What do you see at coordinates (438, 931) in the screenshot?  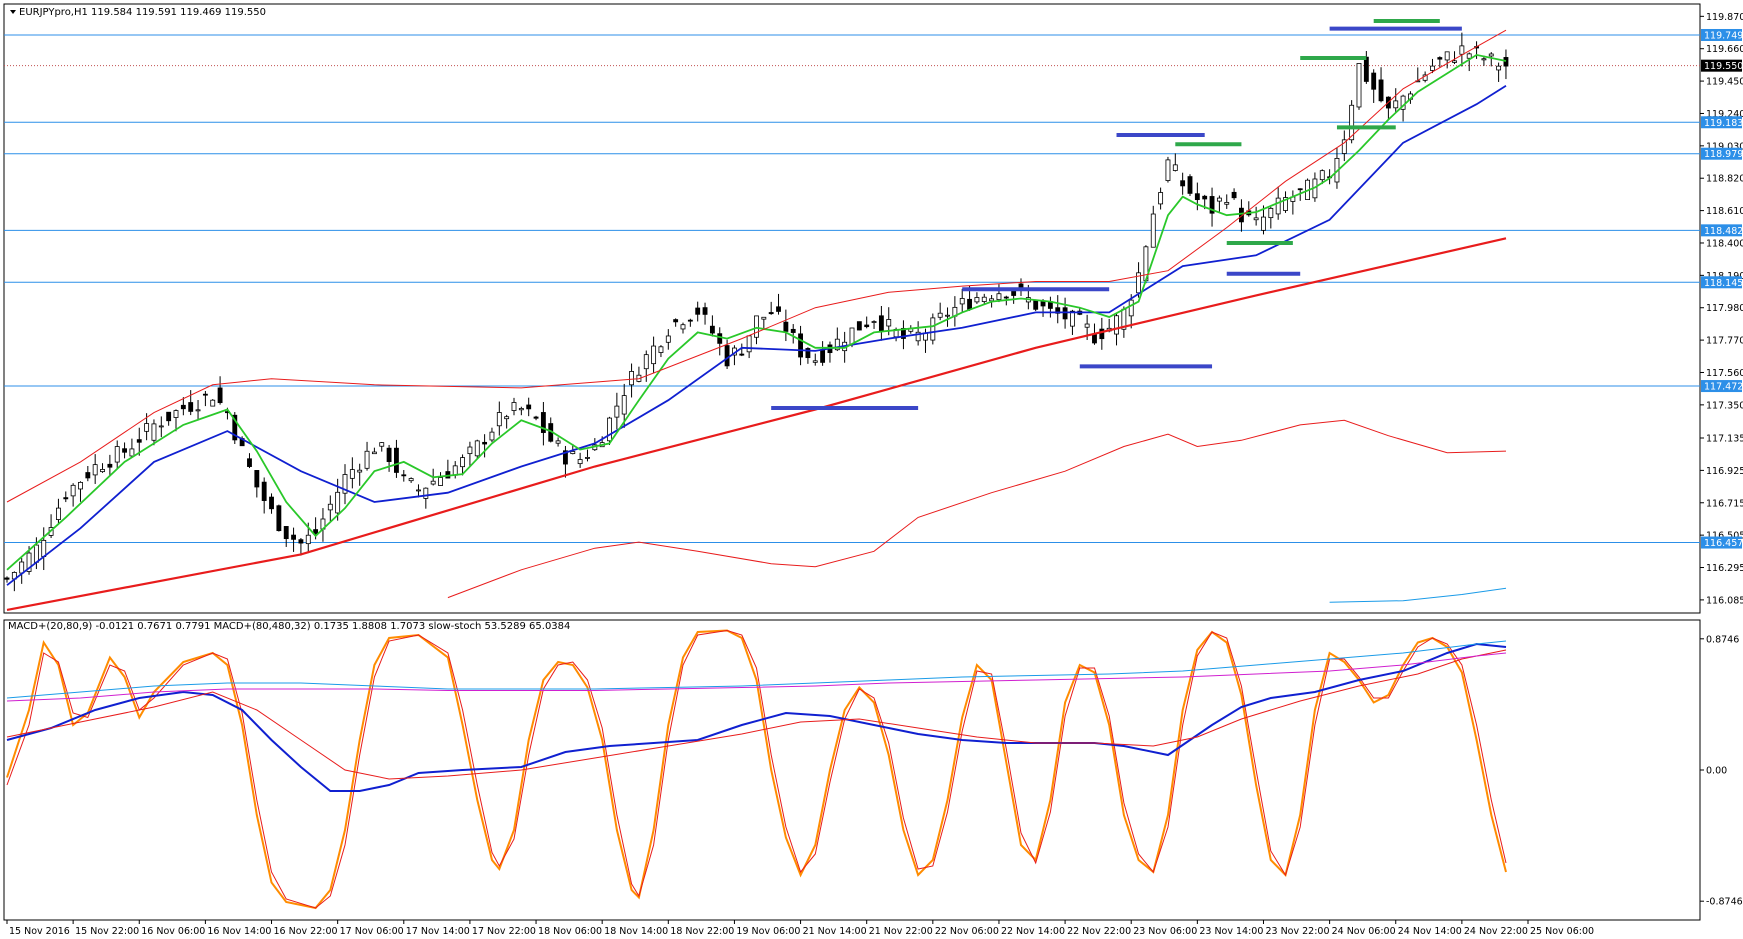 I see `x-tick-label: 17 Nov 14:00` at bounding box center [438, 931].